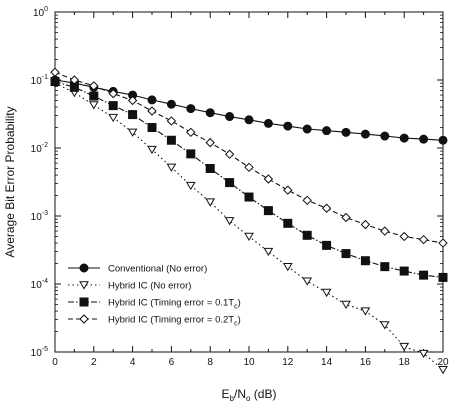 This screenshot has height=408, width=455. Describe the element at coordinates (133, 362) in the screenshot. I see `x-tick-label: 4` at that location.